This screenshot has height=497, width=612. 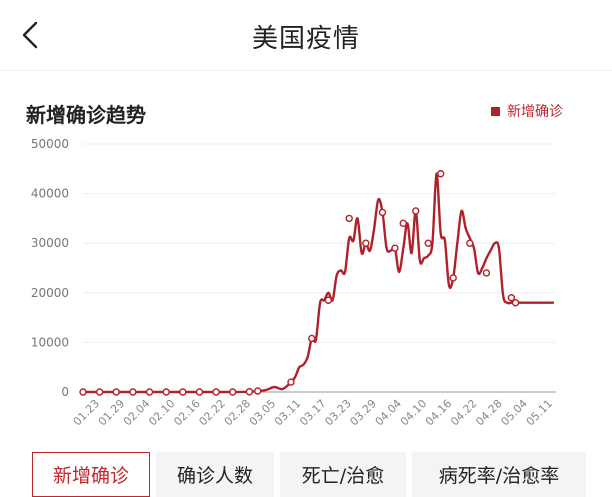 I want to click on x-tick-label: 03.17, so click(x=312, y=412).